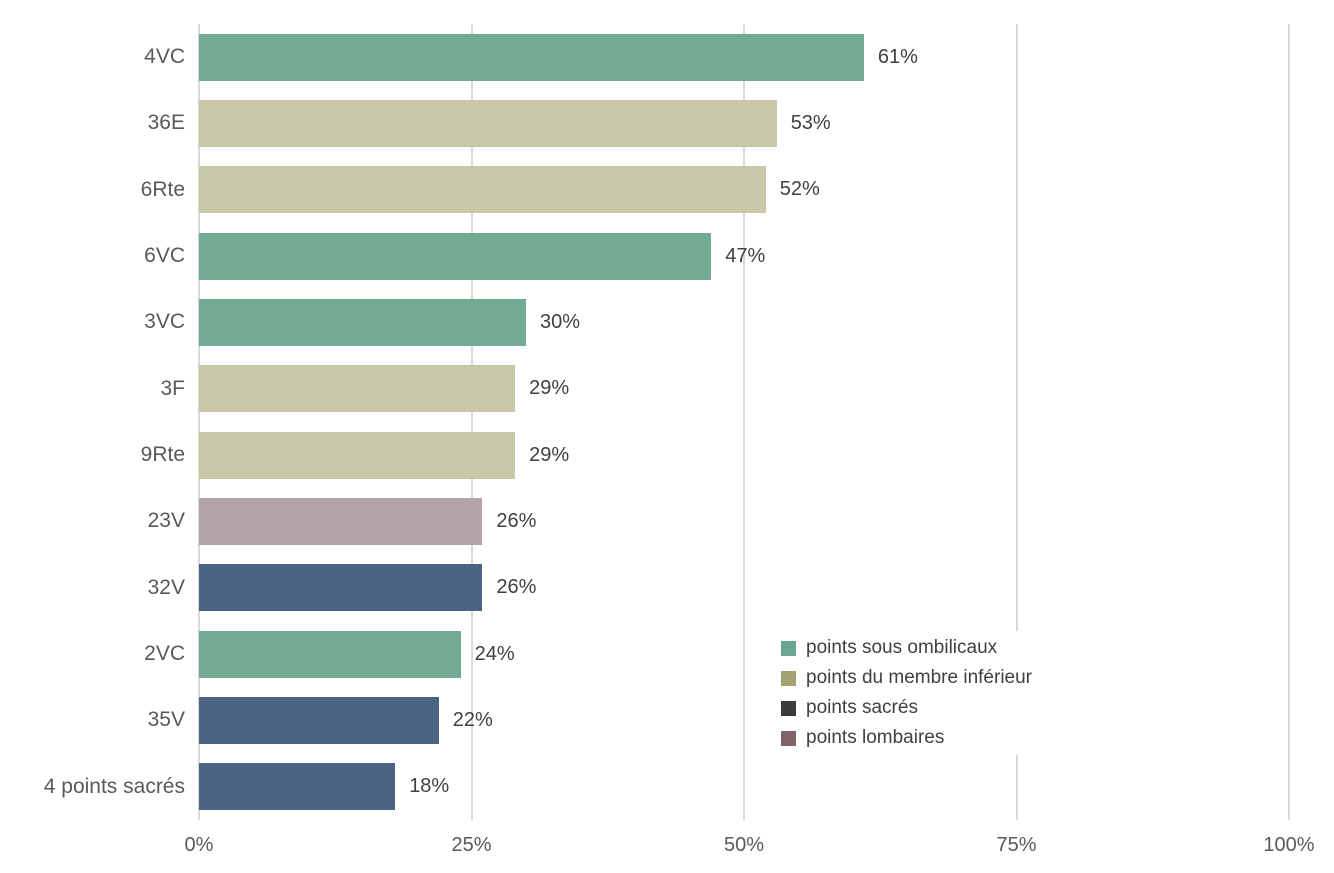 The width and height of the screenshot is (1334, 873). I want to click on gridline-0%, so click(199, 422).